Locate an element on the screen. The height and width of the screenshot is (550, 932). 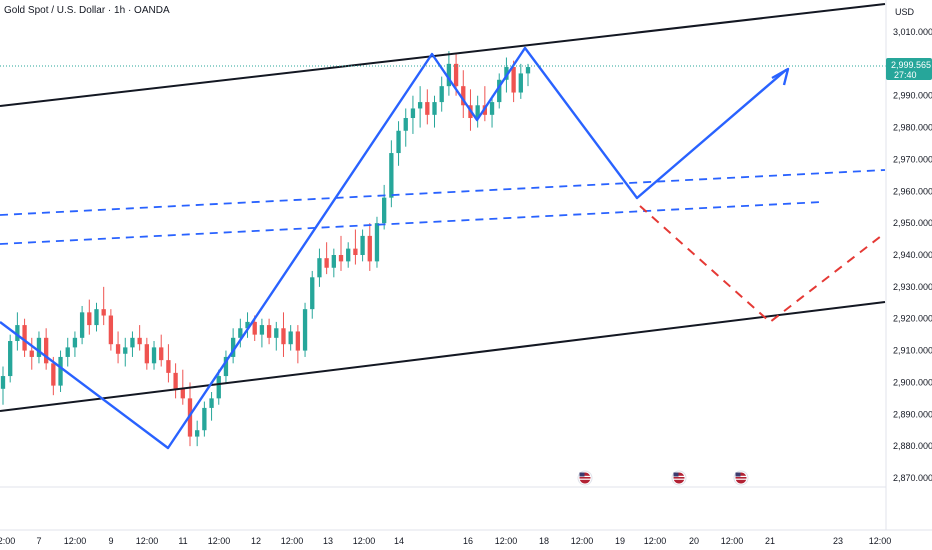
time-tick-label: 13 is located at coordinates (328, 541).